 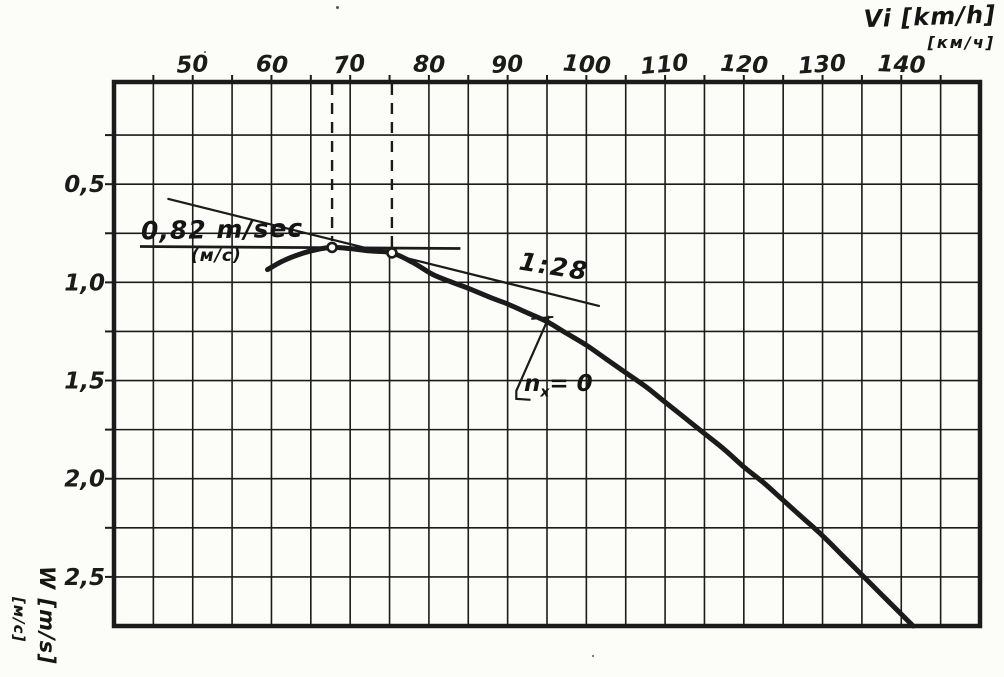 I want to click on zero-overload-label: nx= 0, so click(x=558, y=386).